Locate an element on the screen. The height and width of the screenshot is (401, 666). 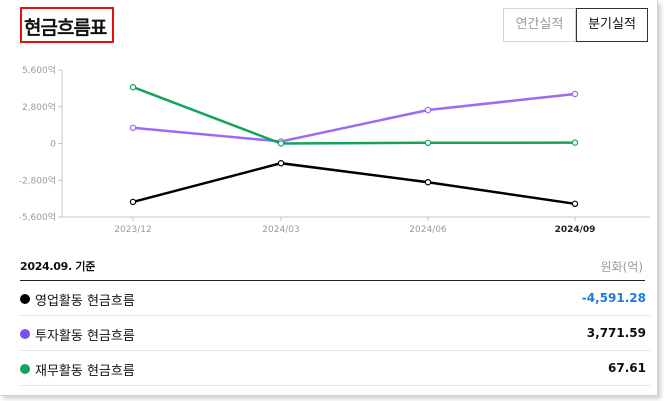
y-tick-label: -2,800억 is located at coordinates (37, 180).